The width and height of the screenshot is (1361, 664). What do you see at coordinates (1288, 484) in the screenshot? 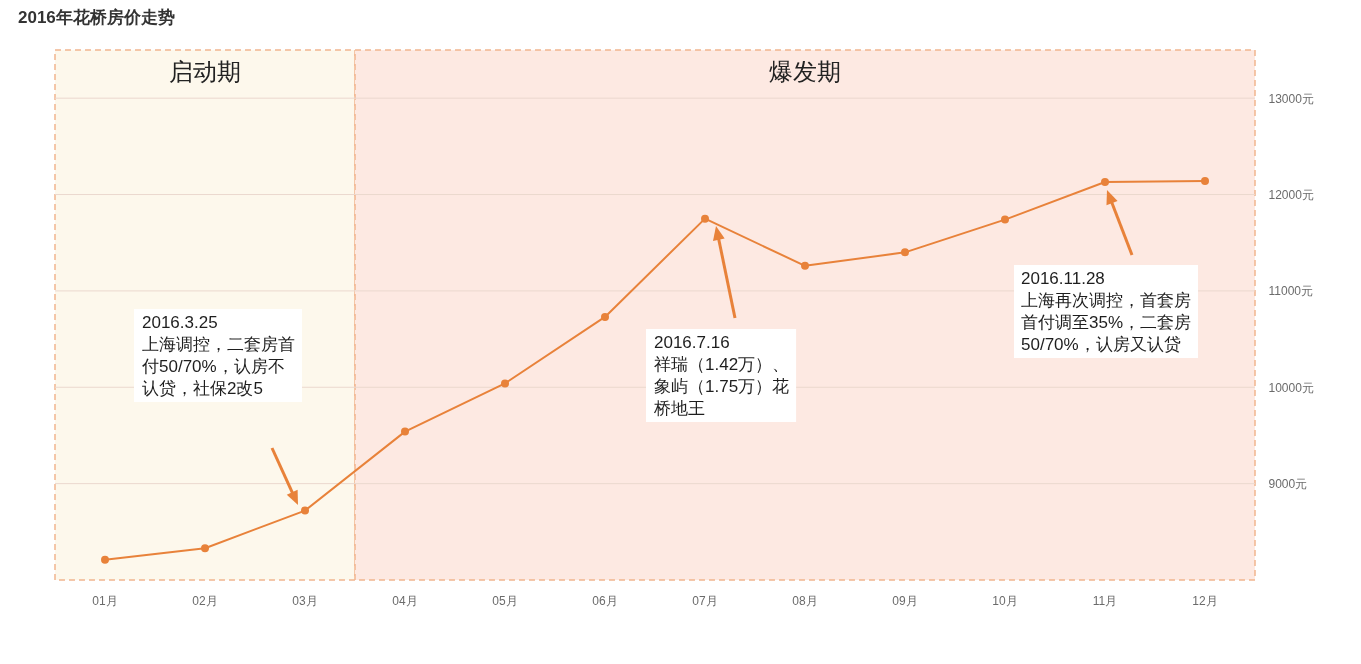
I see `y-tick-label: 9000元` at bounding box center [1288, 484].